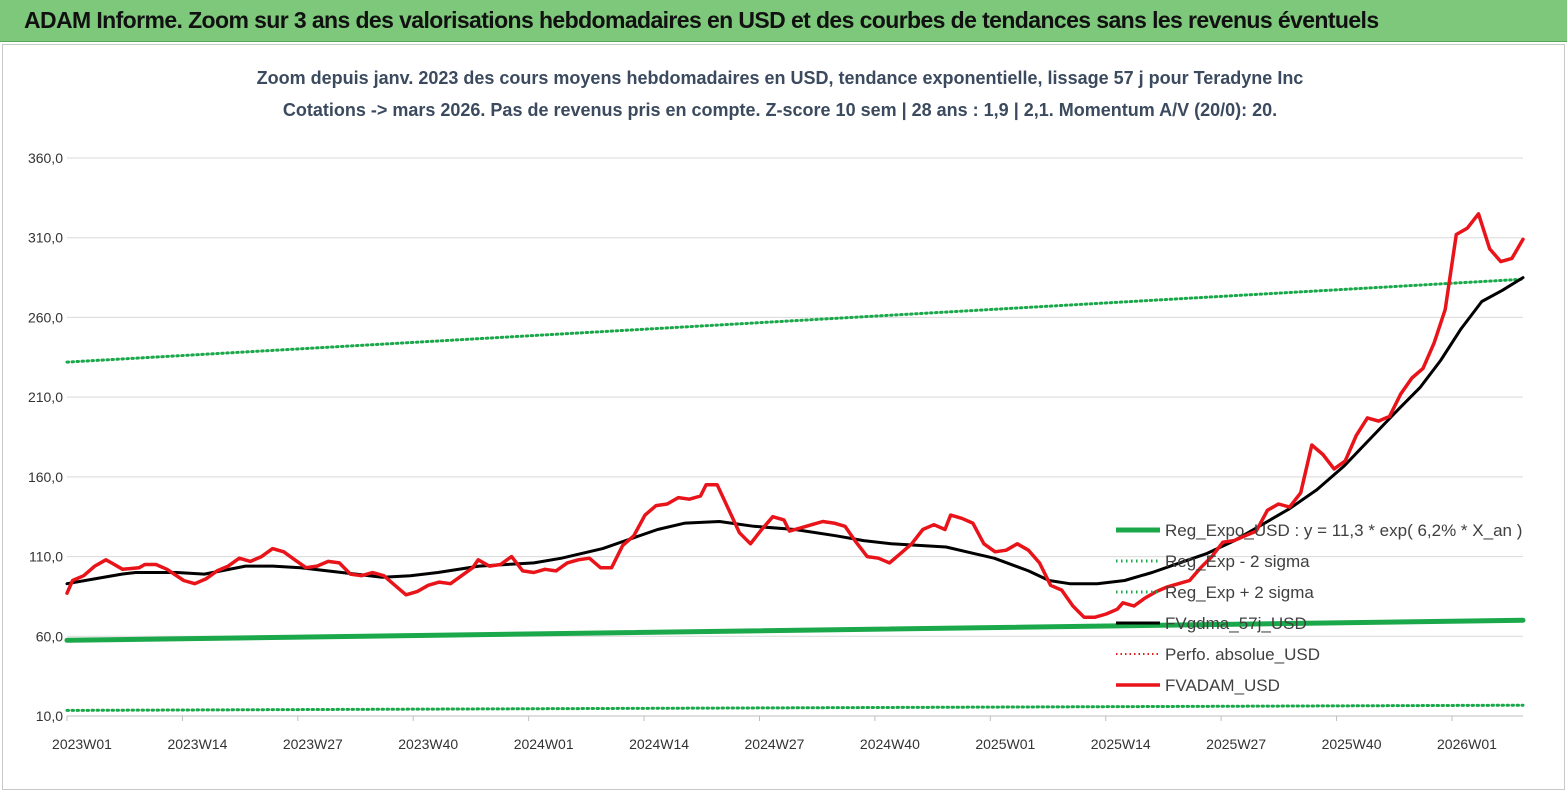 Image resolution: width=1567 pixels, height=792 pixels. I want to click on y-axis-ticks: 10,0 60,0 110,0 160,0 210,0 260,0 310,0 360,0, so click(45, 437).